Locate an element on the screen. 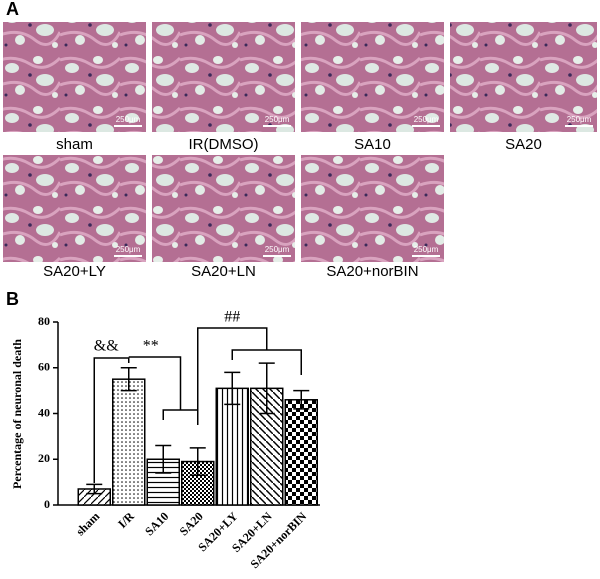 This screenshot has width=600, height=579. image-label: SA20+norBIN is located at coordinates (372, 271).